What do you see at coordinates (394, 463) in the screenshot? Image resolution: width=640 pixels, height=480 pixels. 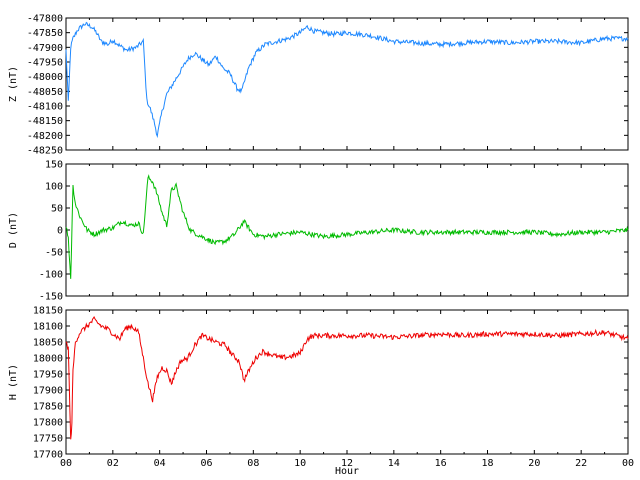 I see `x-tick-label-7: 14` at bounding box center [394, 463].